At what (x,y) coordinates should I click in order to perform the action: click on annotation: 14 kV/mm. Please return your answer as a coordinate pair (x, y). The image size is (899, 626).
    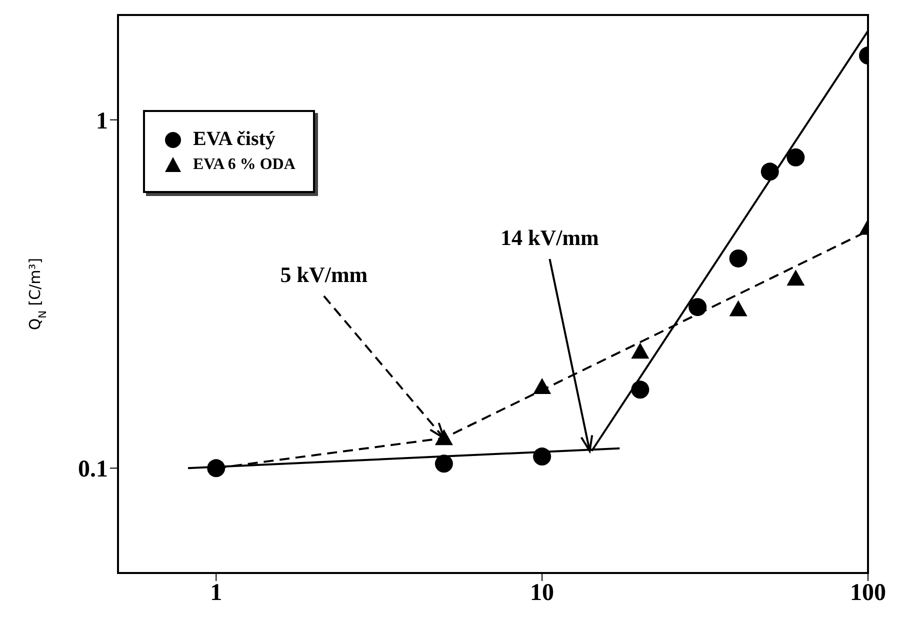
    Looking at the image, I should click on (549, 237).